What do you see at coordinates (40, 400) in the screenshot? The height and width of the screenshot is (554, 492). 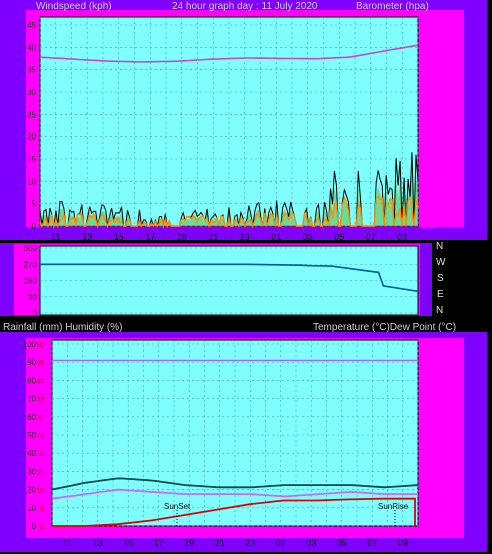 I see `rainfall-tick-label: 35` at bounding box center [40, 400].